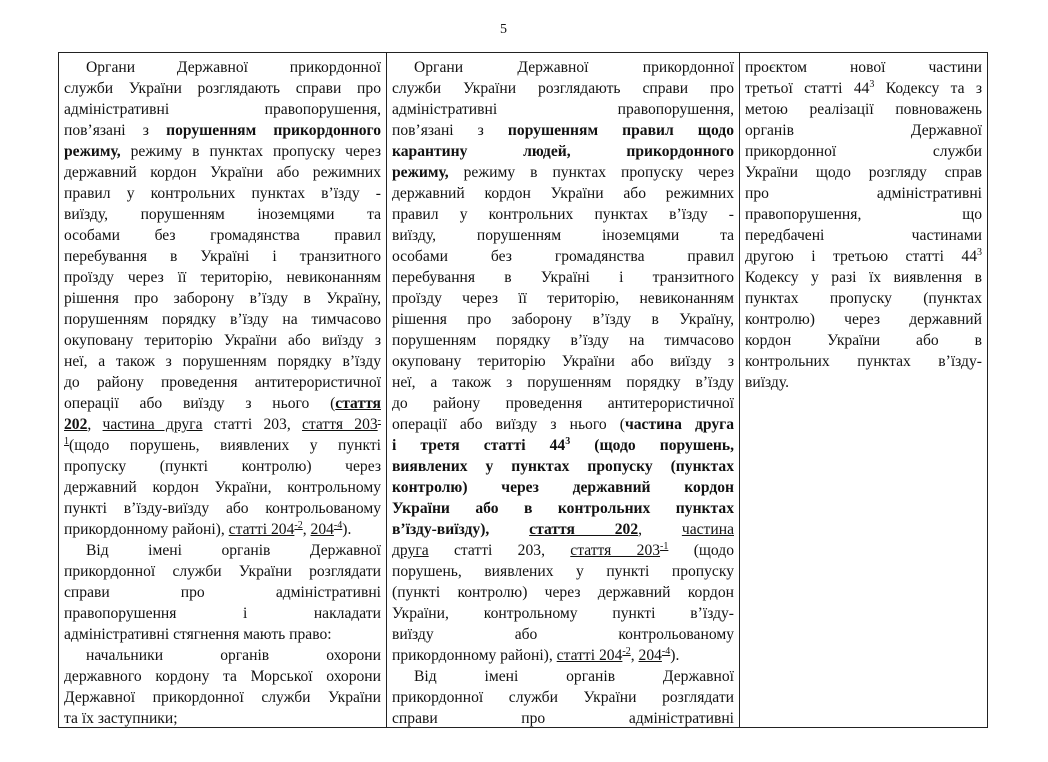 The image size is (1048, 762). I want to click on text-segment: метою реалізації повноважень, so click(863, 109).